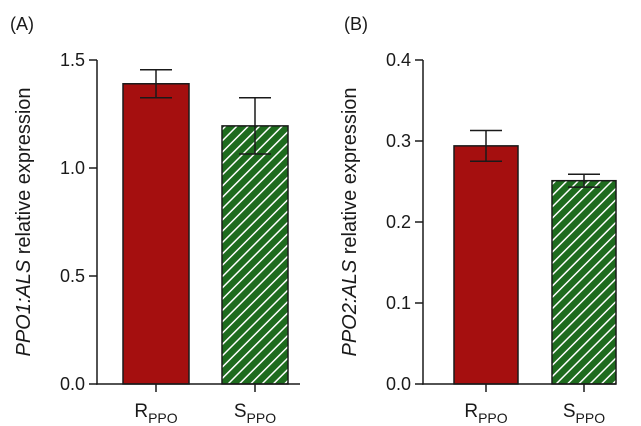 This screenshot has height=426, width=641. I want to click on y-tick-label: 1.0, so click(72, 168).